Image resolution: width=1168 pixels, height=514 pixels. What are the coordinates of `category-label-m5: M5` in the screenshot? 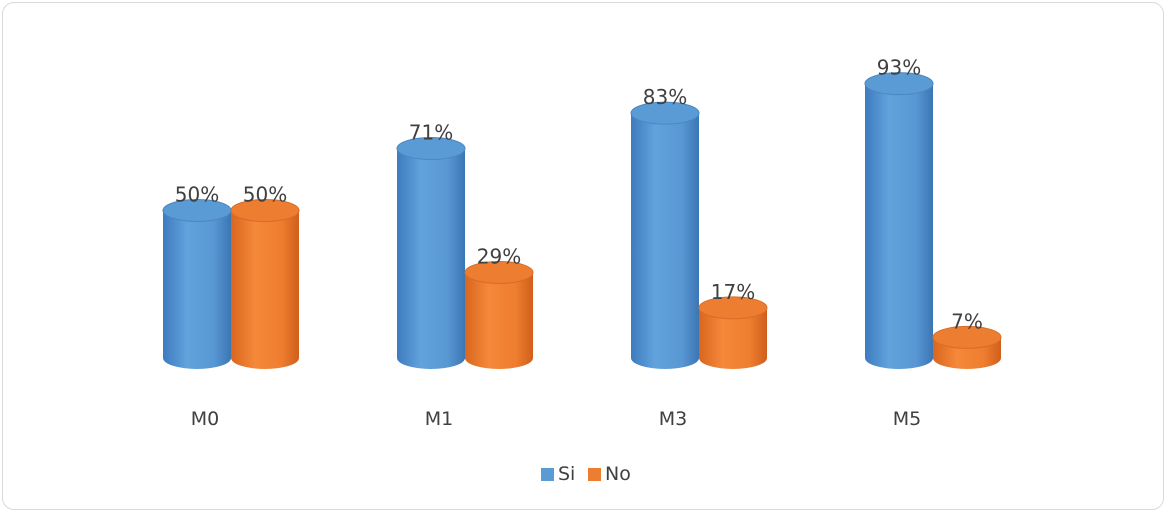 It's located at (907, 419).